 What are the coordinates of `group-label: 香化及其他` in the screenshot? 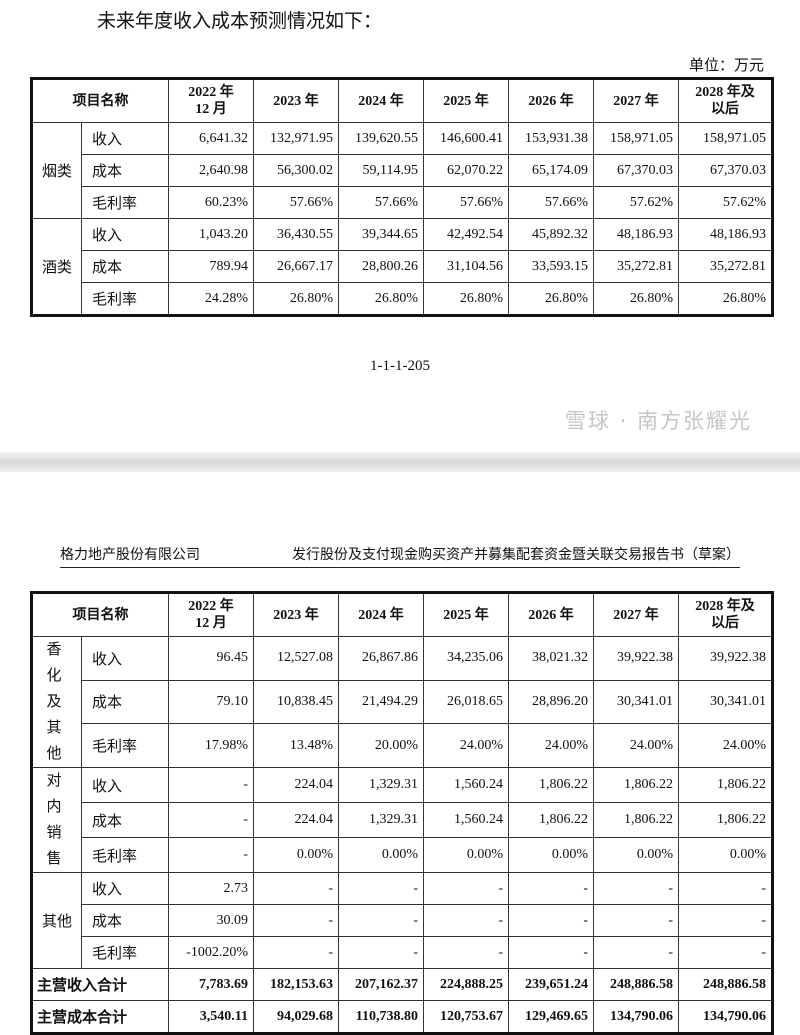 It's located at (56, 702).